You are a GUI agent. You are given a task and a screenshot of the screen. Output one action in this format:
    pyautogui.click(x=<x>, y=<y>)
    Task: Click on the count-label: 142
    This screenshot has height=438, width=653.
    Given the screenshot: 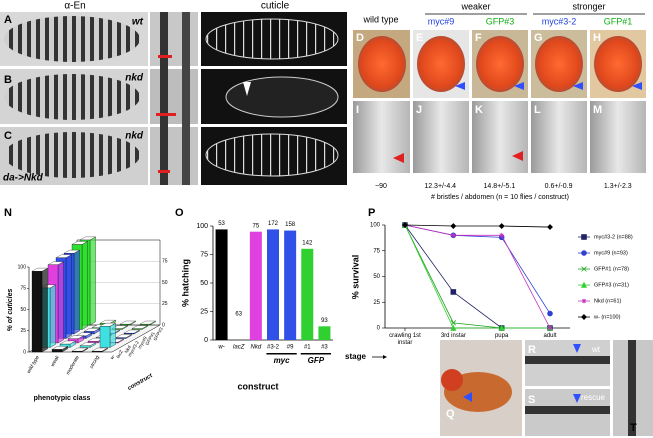 What is the action you would take?
    pyautogui.click(x=307, y=243)
    